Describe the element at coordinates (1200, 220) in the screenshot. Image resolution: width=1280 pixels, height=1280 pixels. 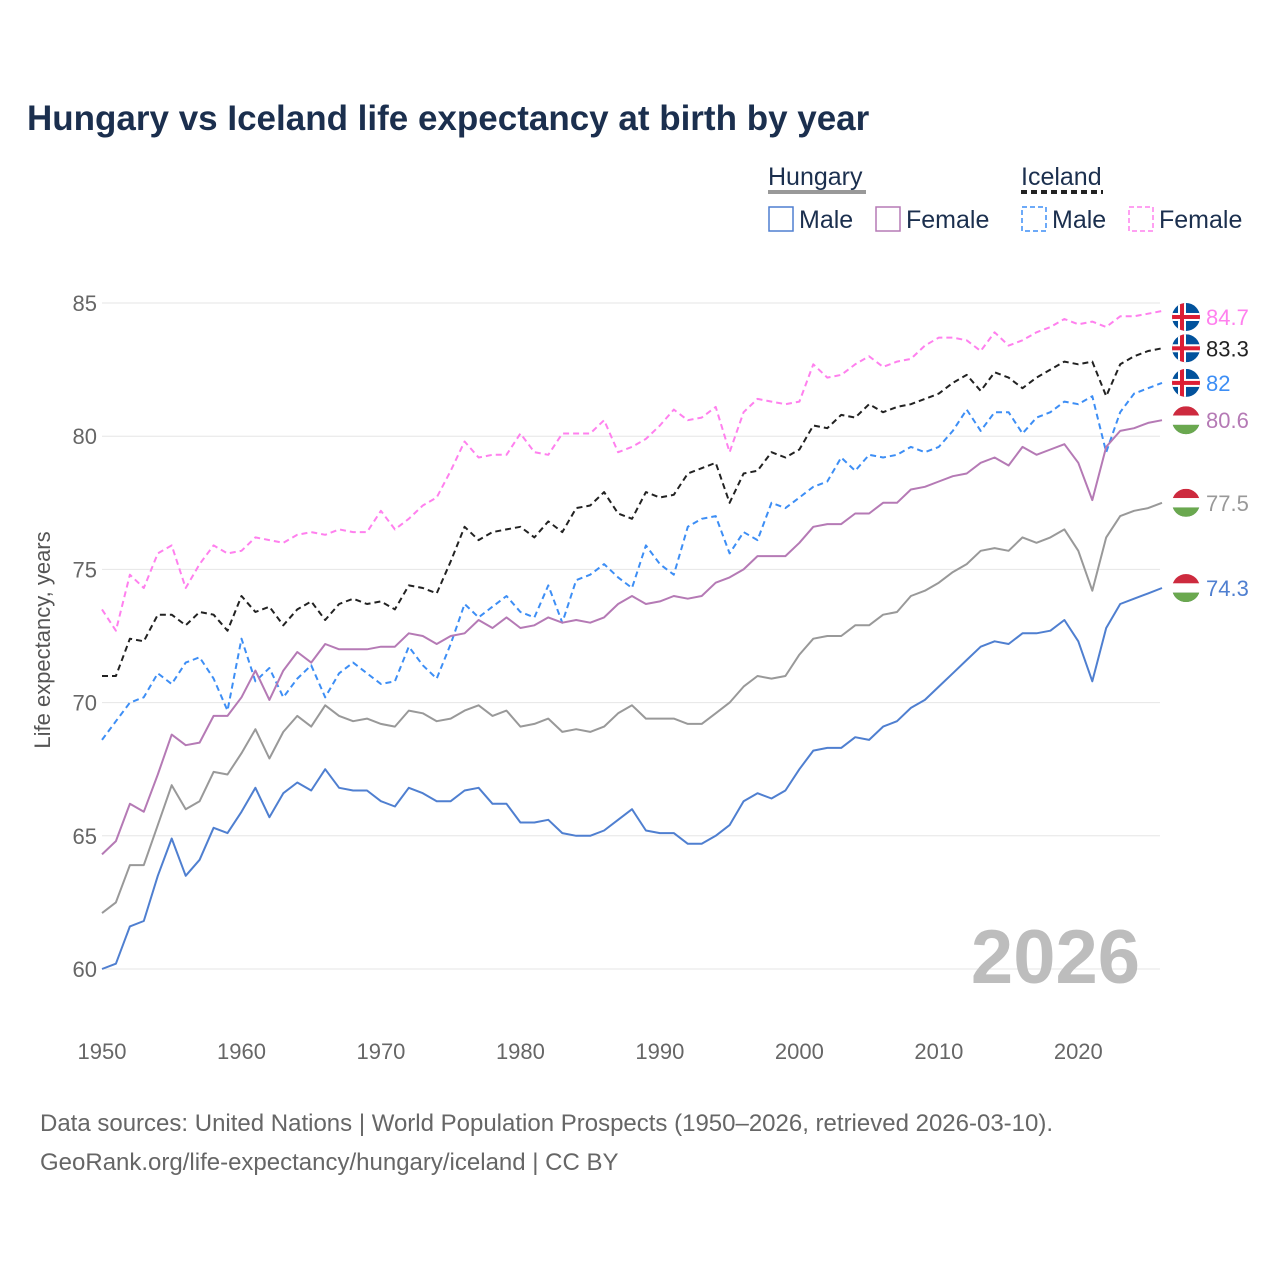
I see `legend-iceland-female: Female` at that location.